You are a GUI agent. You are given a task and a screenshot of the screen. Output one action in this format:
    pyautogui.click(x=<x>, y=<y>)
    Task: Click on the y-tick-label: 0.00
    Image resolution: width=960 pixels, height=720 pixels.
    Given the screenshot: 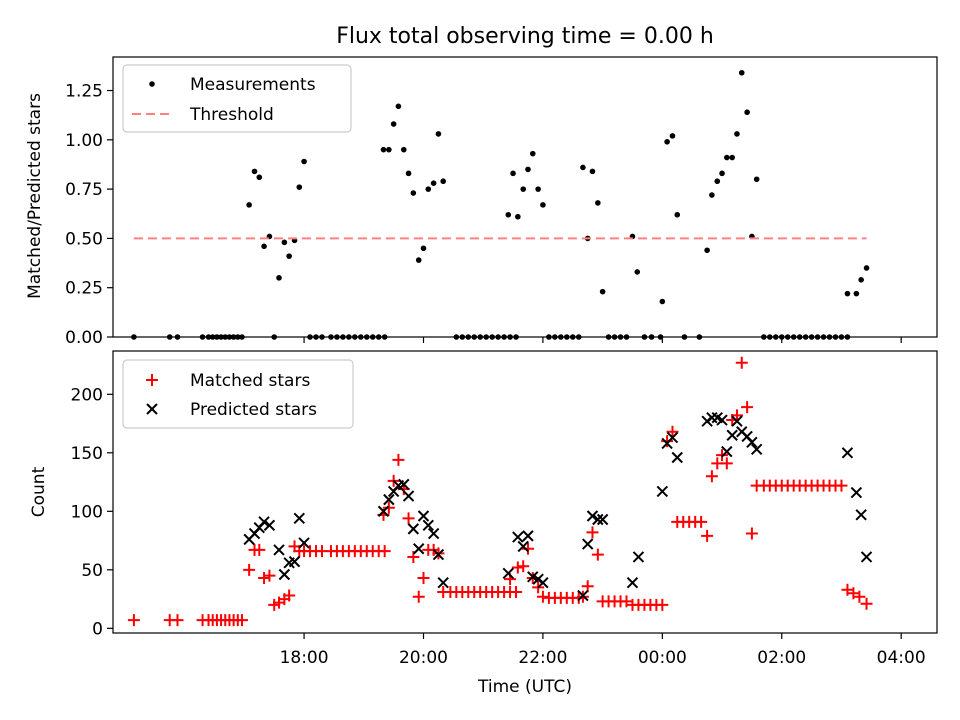 What is the action you would take?
    pyautogui.click(x=84, y=338)
    